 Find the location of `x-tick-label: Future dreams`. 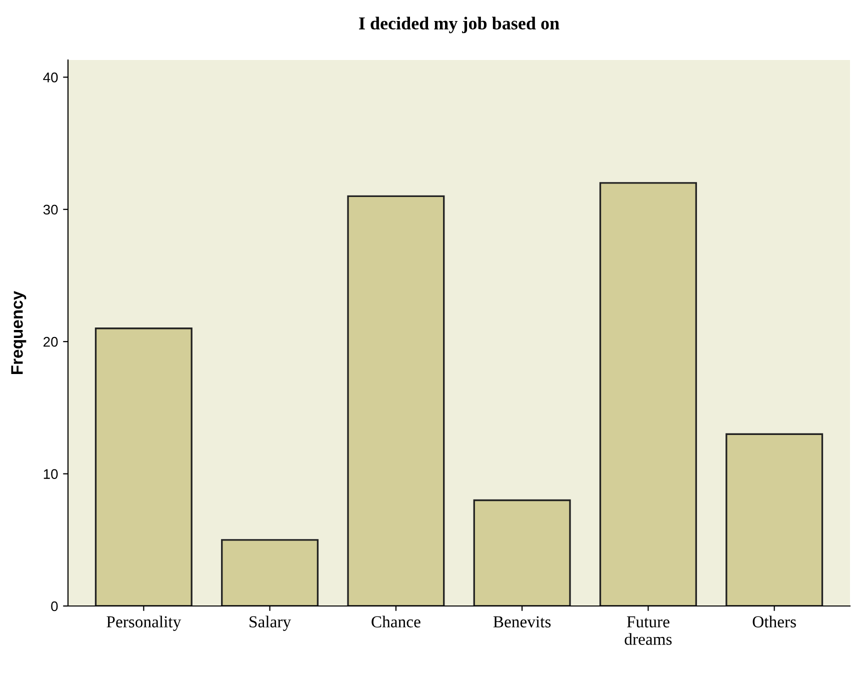

x-tick-label: Future dreams is located at coordinates (648, 630).